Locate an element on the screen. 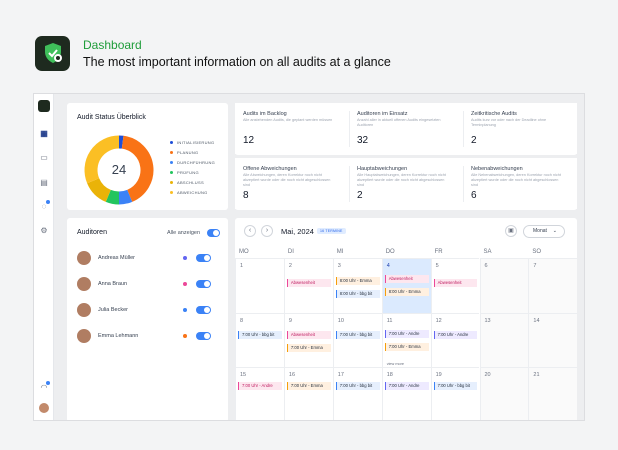  user-avatar is located at coordinates (44, 408).